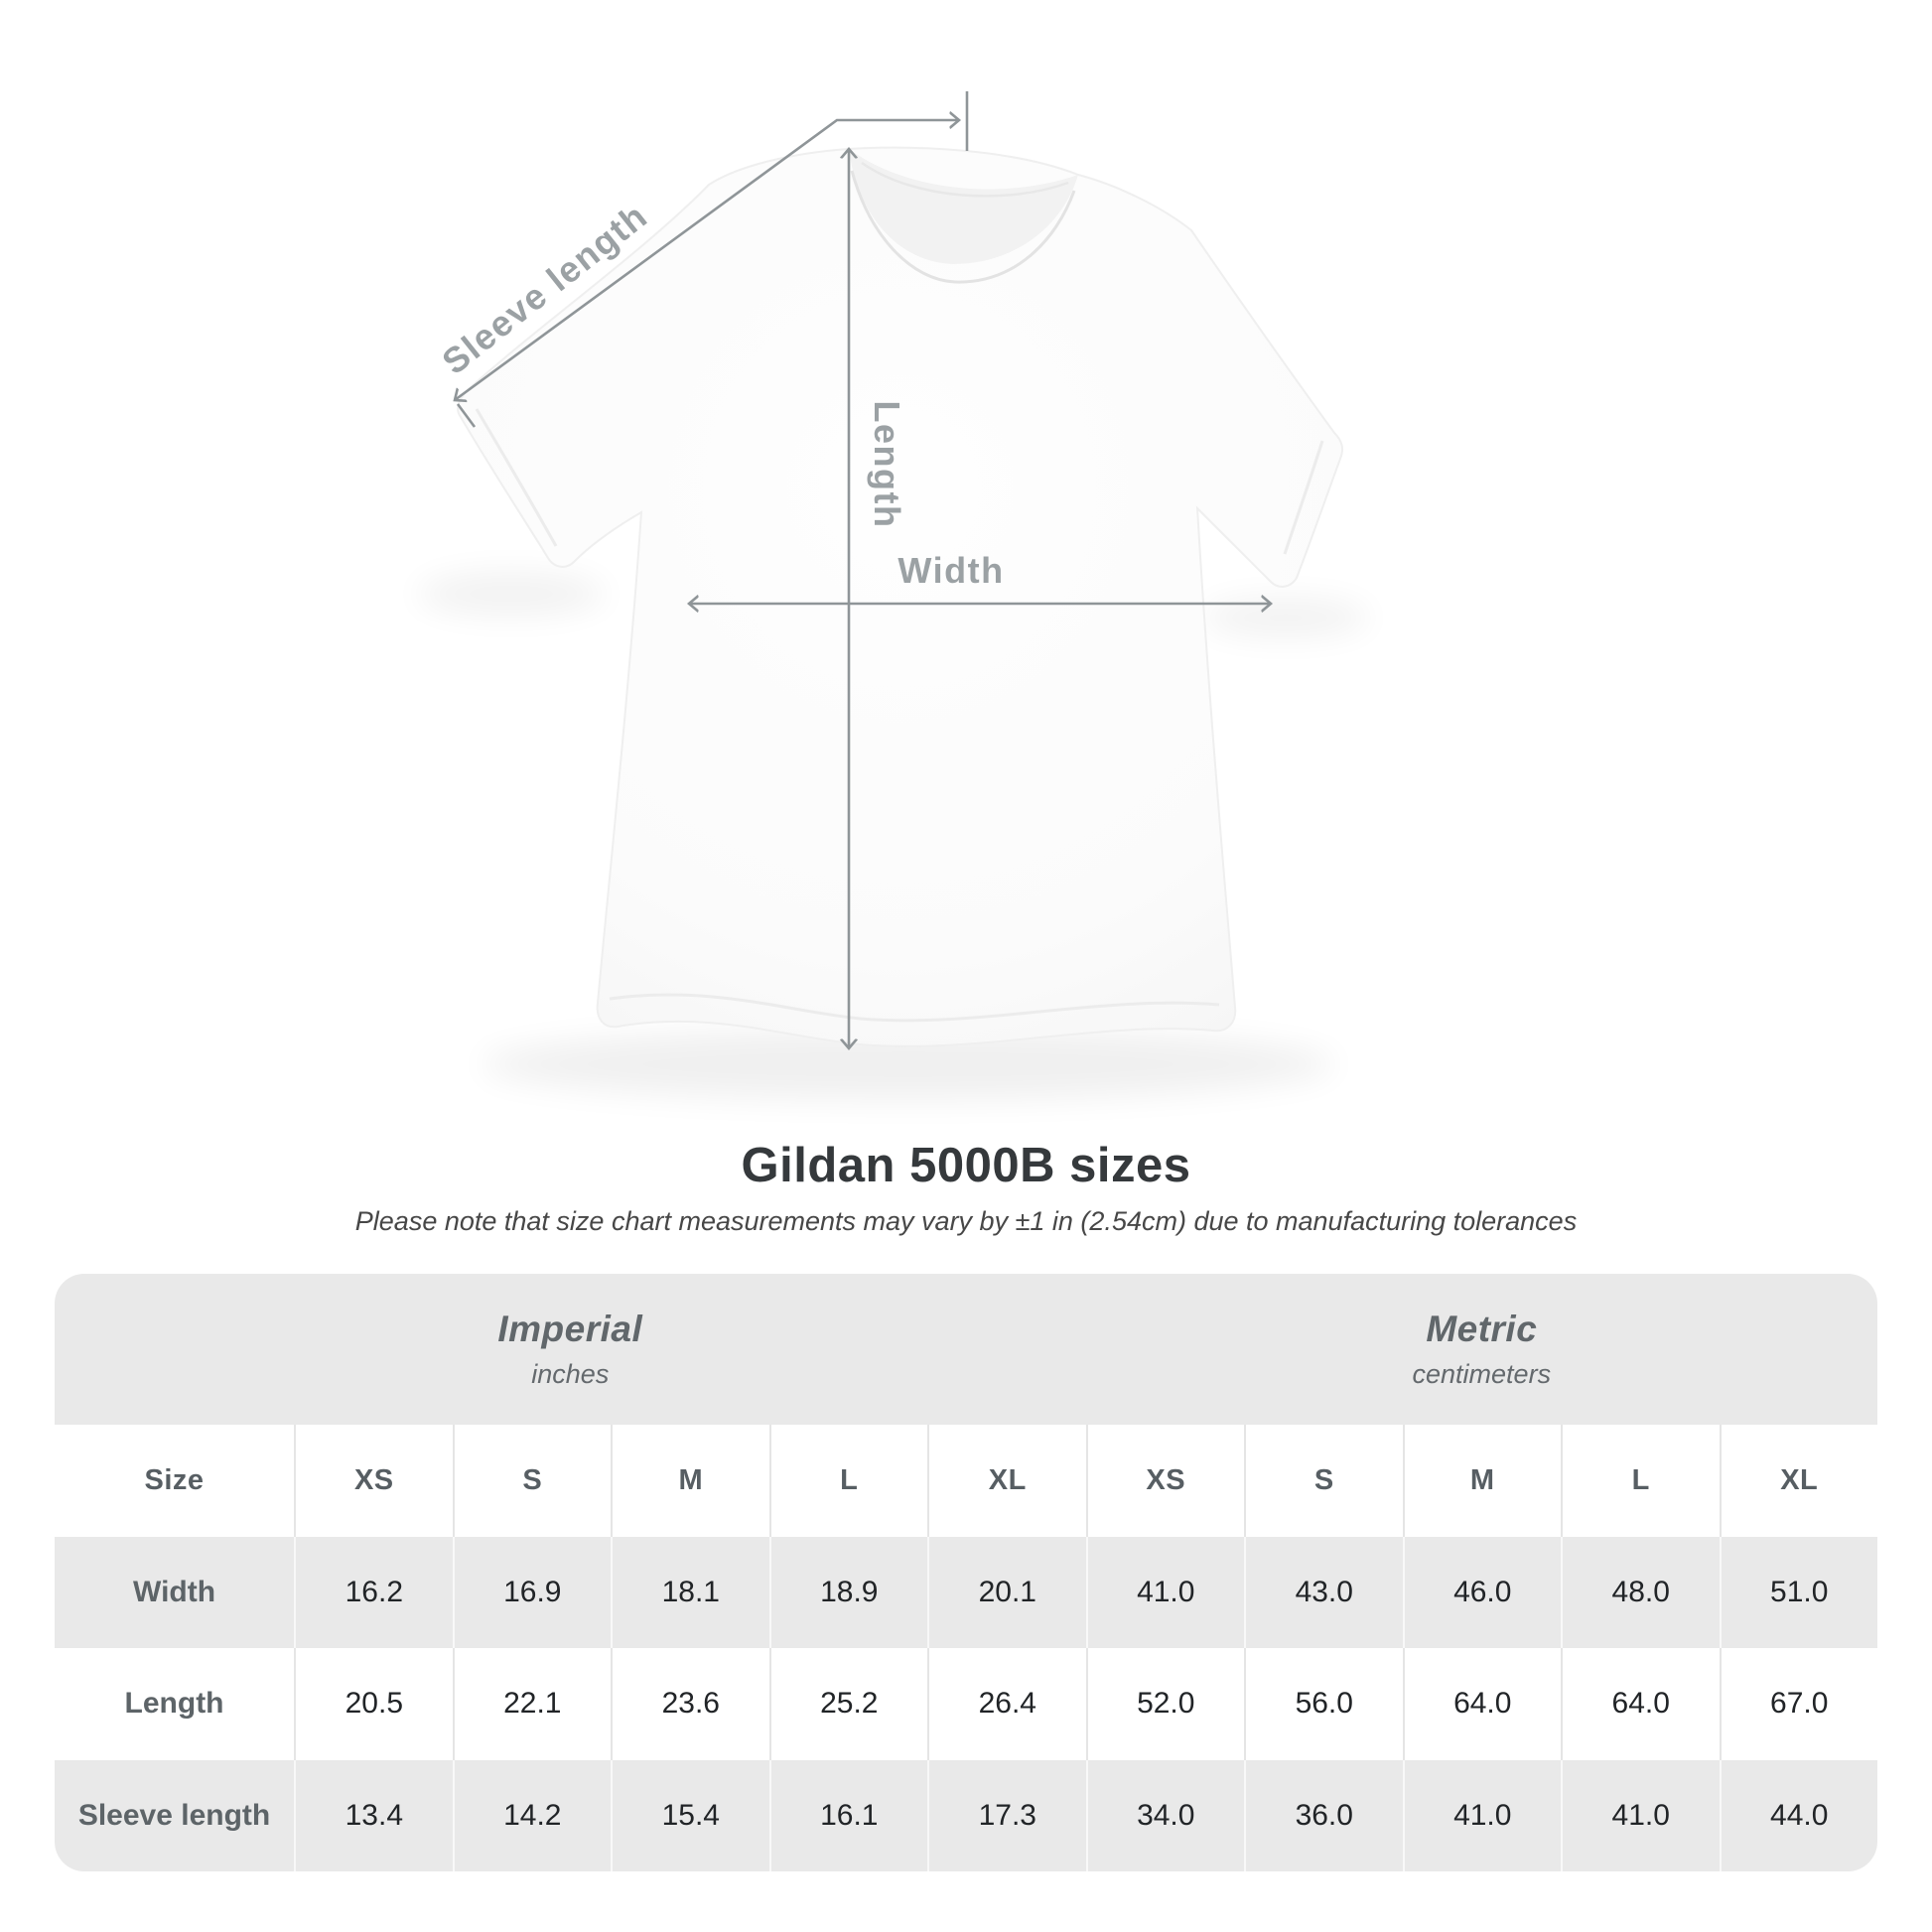  What do you see at coordinates (1324, 1481) in the screenshot?
I see `column-header-metric-s: S` at bounding box center [1324, 1481].